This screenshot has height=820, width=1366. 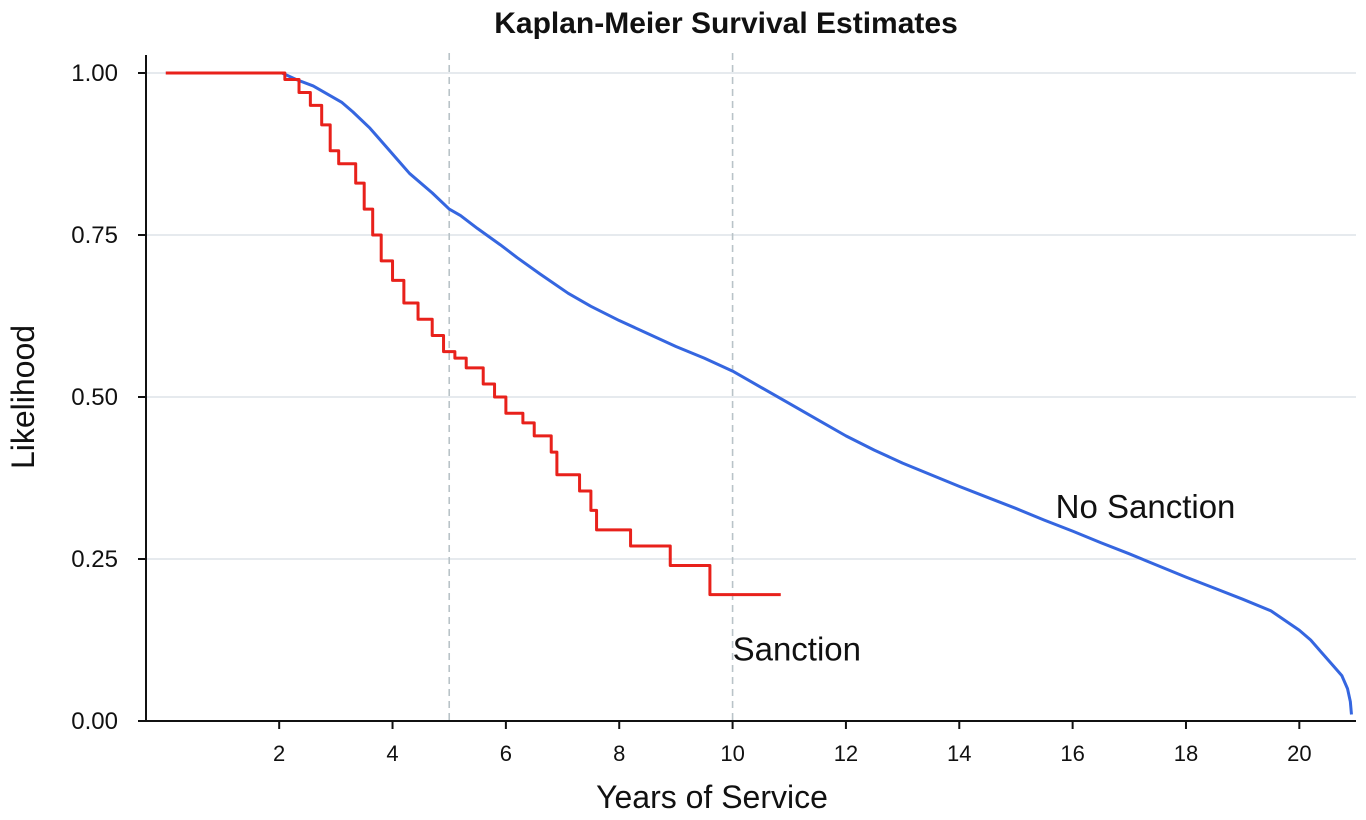 I want to click on y-tick-label-0: 0.00, so click(x=94, y=721).